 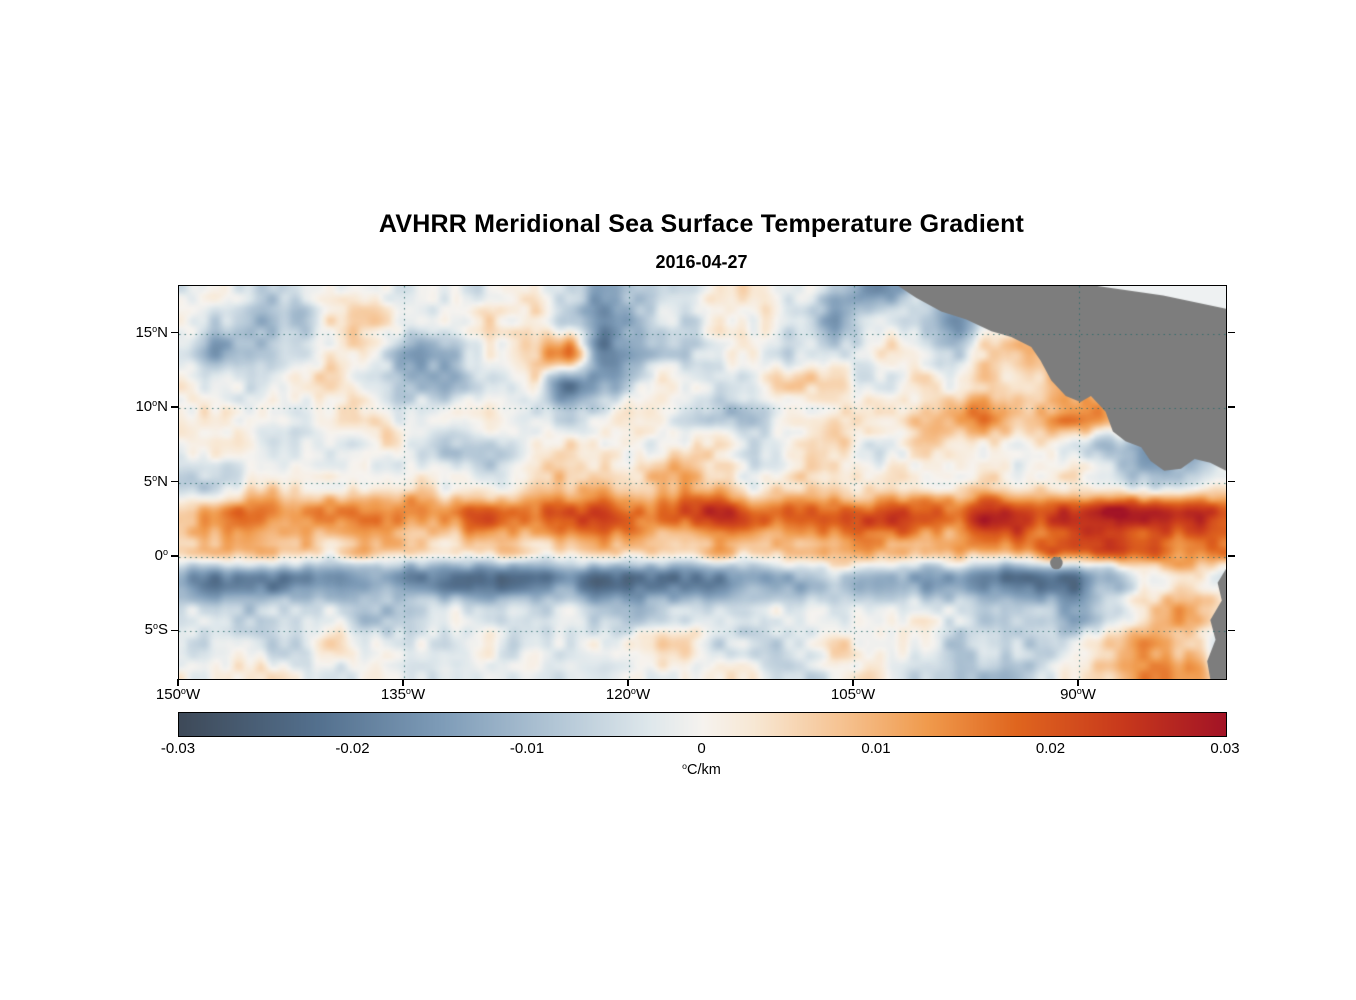 What do you see at coordinates (403, 694) in the screenshot?
I see `x-tick-label: 135oW` at bounding box center [403, 694].